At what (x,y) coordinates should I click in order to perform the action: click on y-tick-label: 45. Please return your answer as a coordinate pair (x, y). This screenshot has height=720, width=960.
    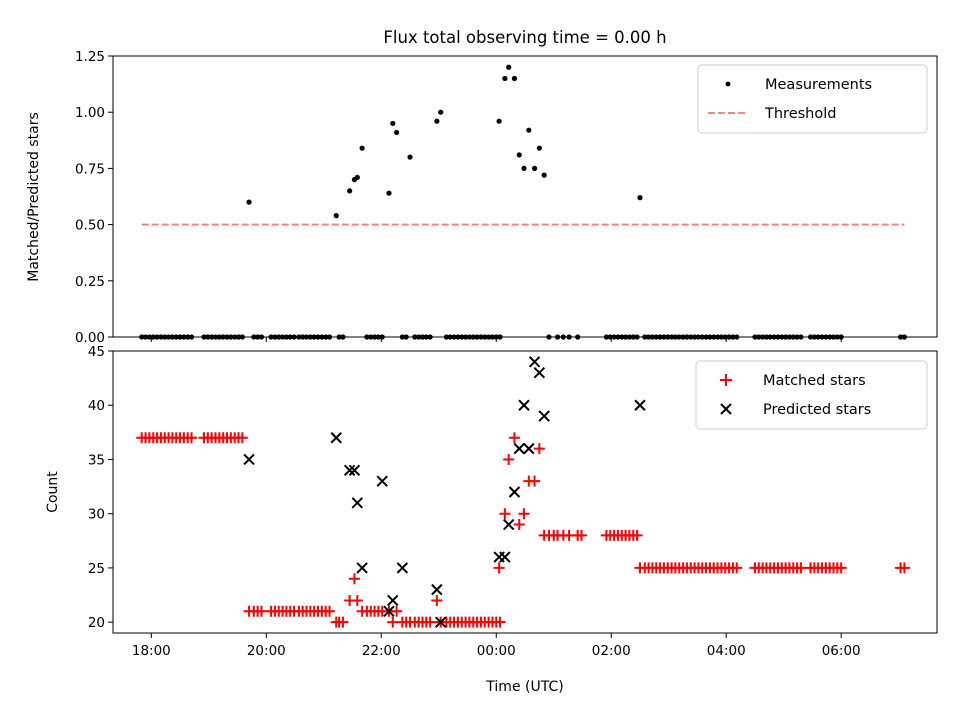
    Looking at the image, I should click on (96, 352).